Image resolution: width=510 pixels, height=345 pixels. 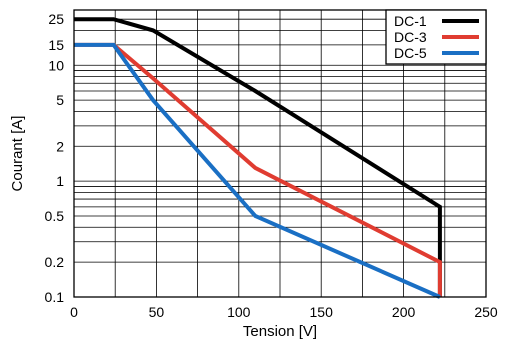 What do you see at coordinates (55, 262) in the screenshot?
I see `y-tick-label: 0.2` at bounding box center [55, 262].